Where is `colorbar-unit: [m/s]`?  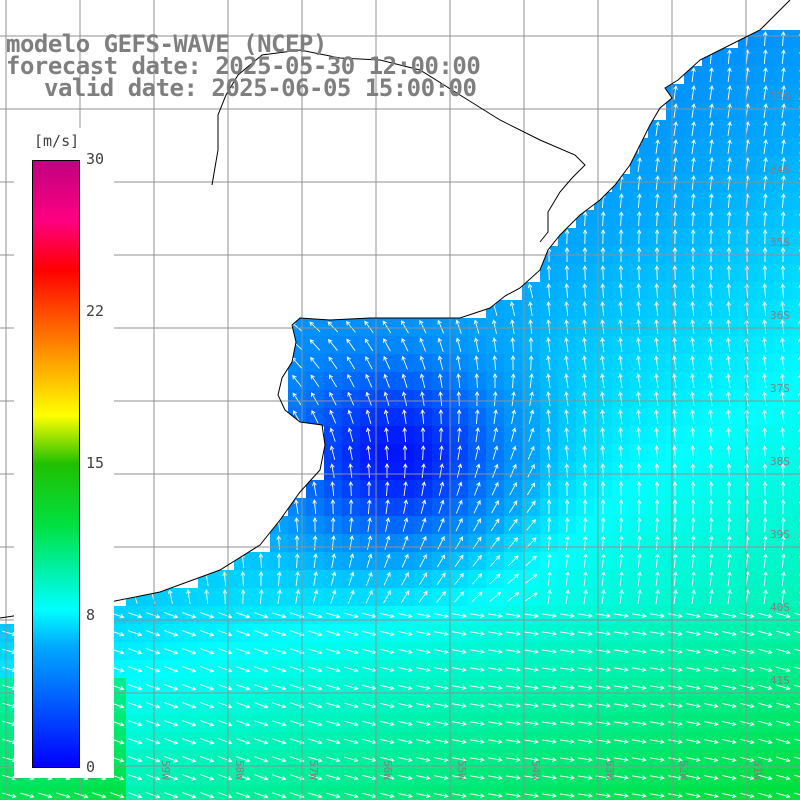 colorbar-unit: [m/s] is located at coordinates (57, 141).